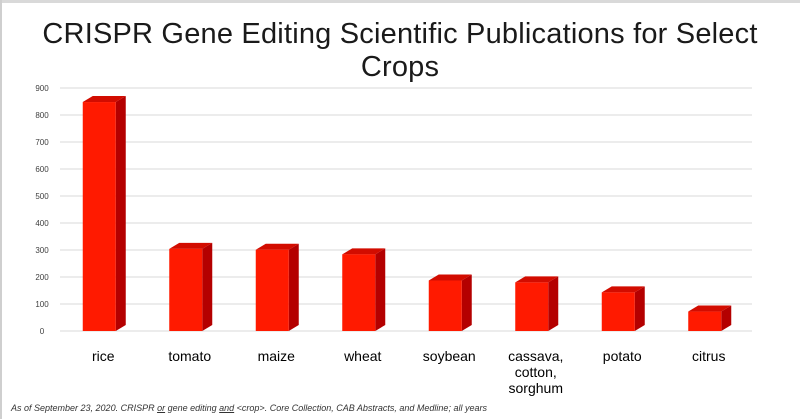 The width and height of the screenshot is (800, 419). Describe the element at coordinates (42, 331) in the screenshot. I see `y-tick-label: 0` at that location.